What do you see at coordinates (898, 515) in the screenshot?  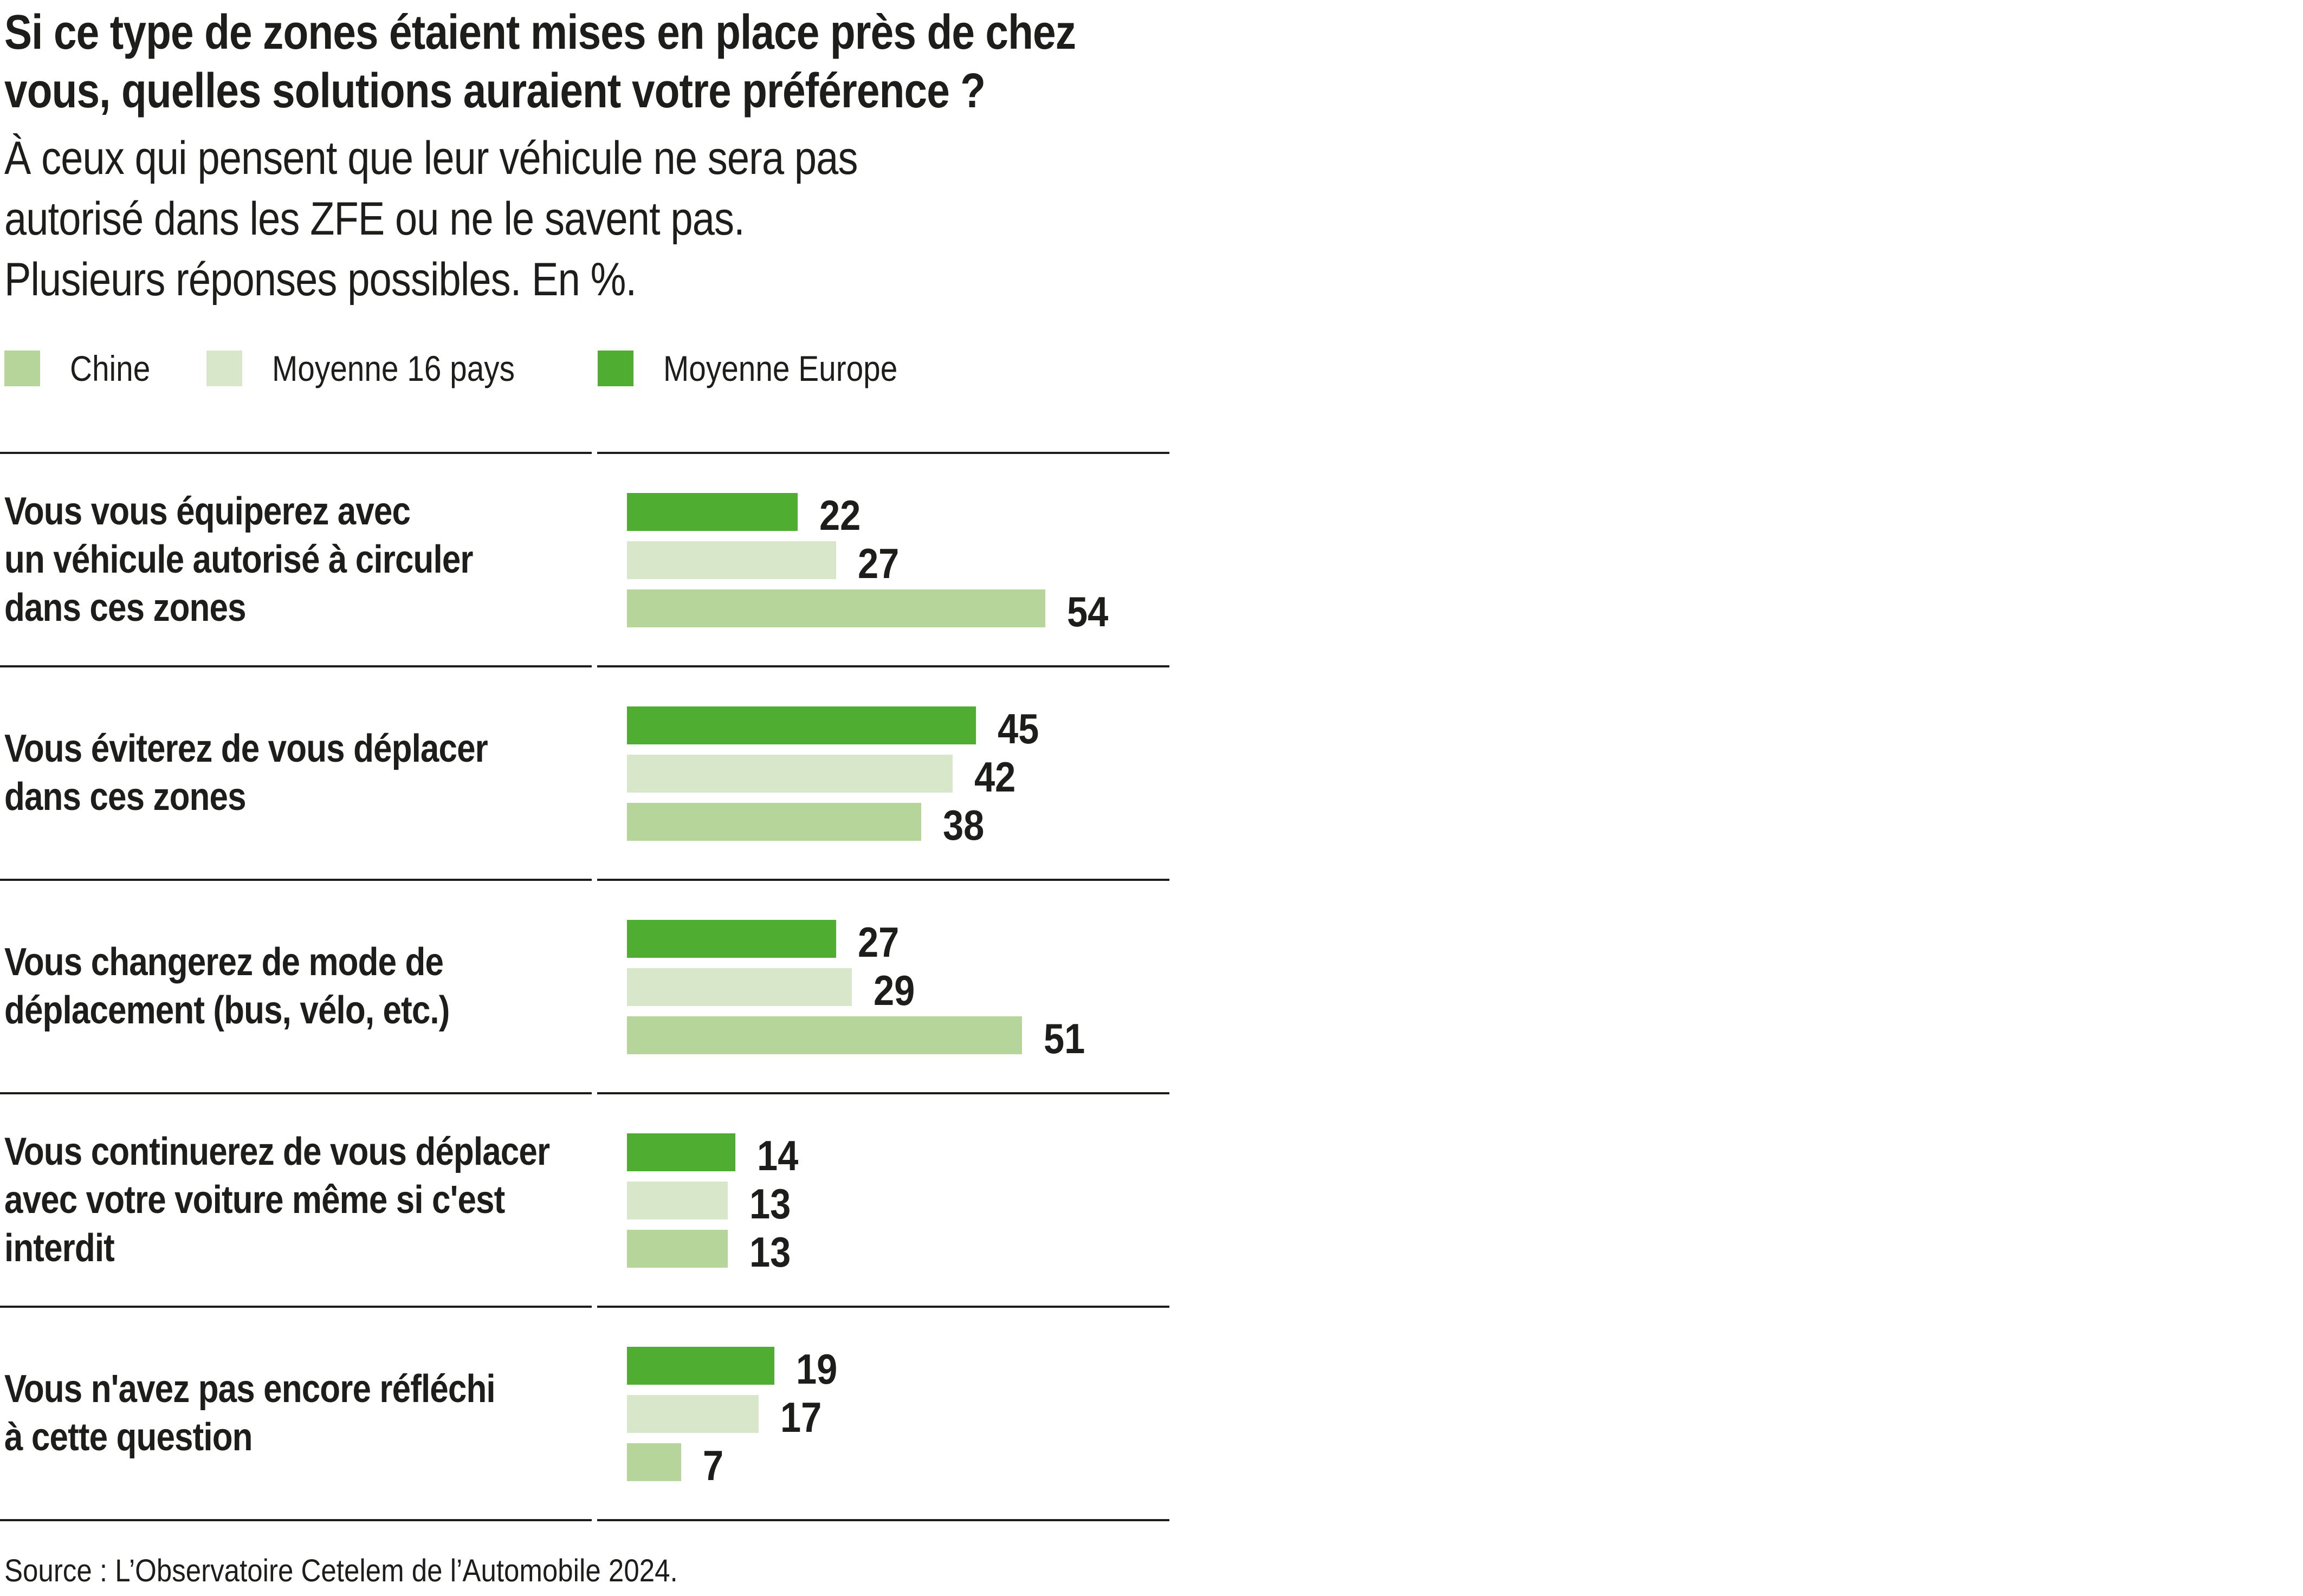 I see `bar-row: 22` at bounding box center [898, 515].